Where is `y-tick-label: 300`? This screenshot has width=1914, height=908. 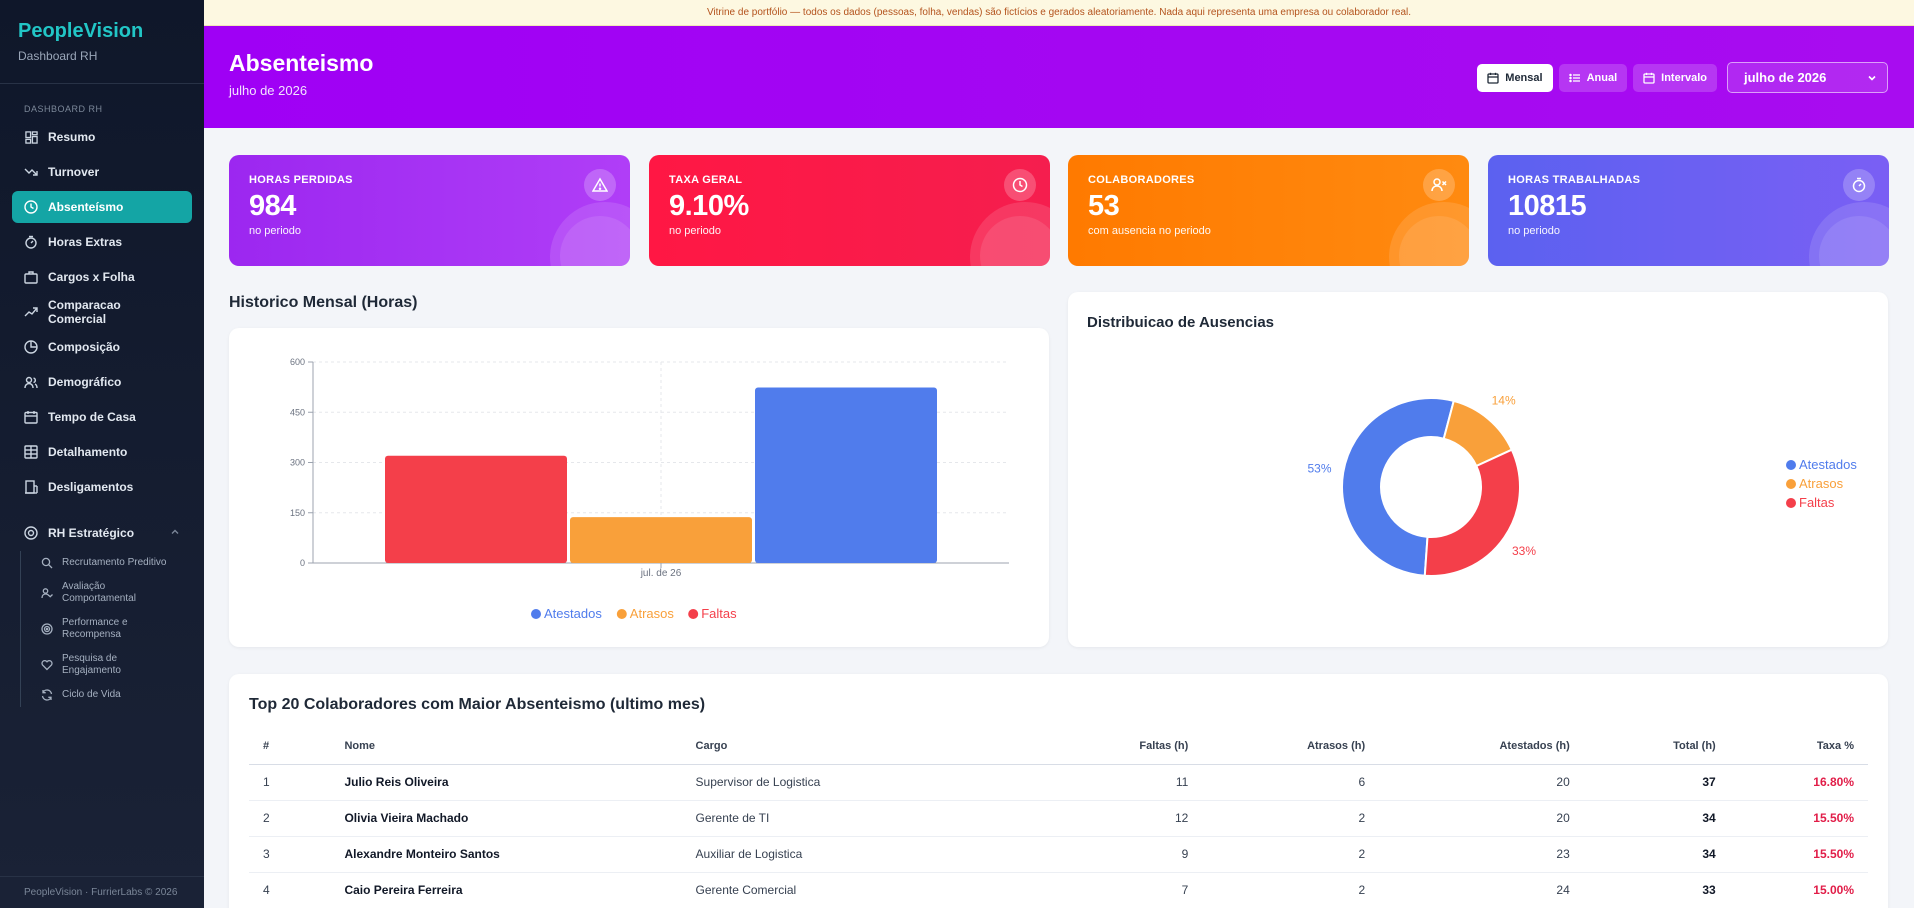
y-tick-label: 300 is located at coordinates (297, 463).